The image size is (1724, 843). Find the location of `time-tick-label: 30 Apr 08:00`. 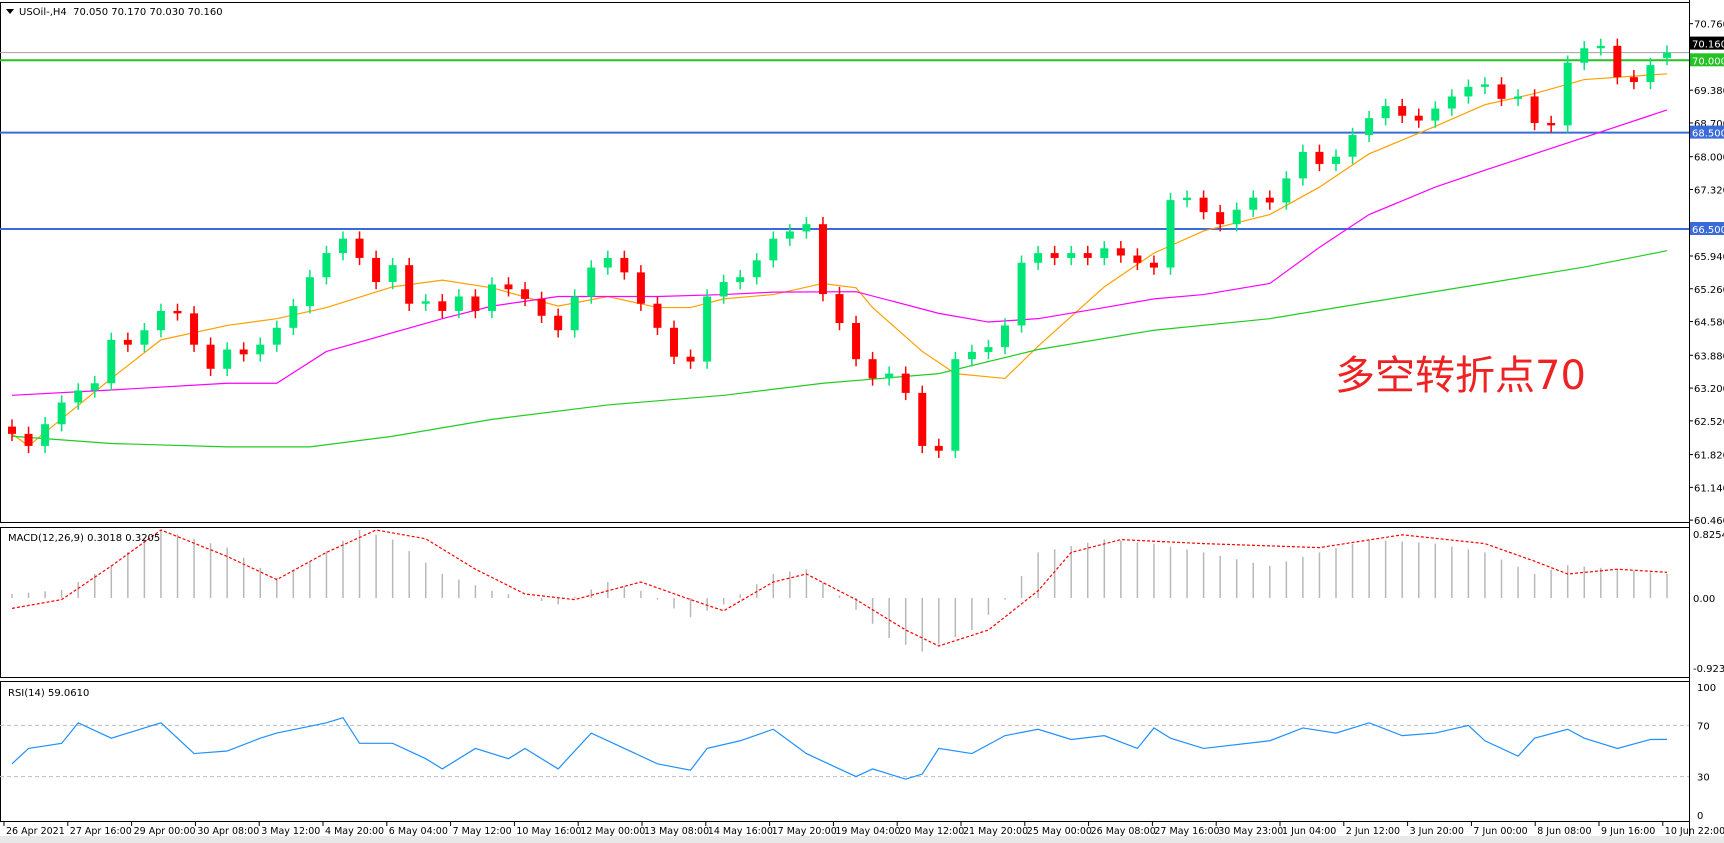

time-tick-label: 30 Apr 08:00 is located at coordinates (228, 831).